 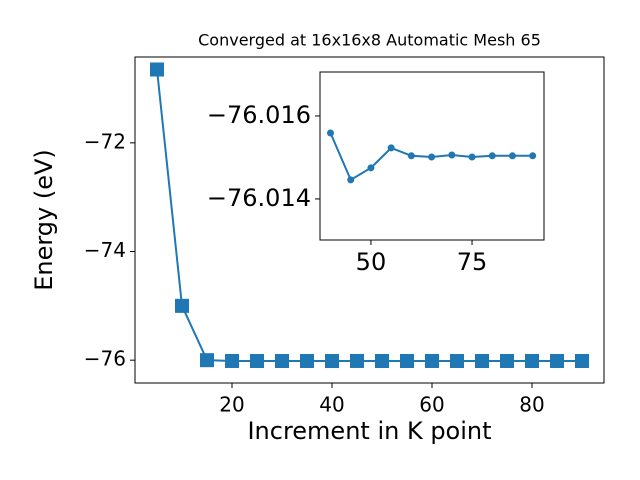 I want to click on x-tick-label: 60, so click(x=431, y=405).